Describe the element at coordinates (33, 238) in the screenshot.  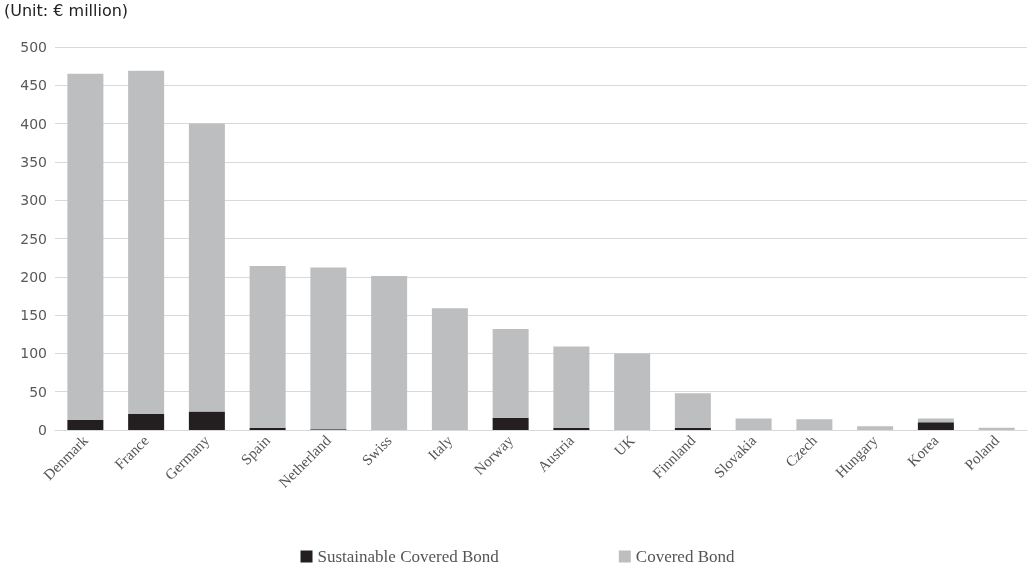
I see `y-tick-label: 250` at that location.